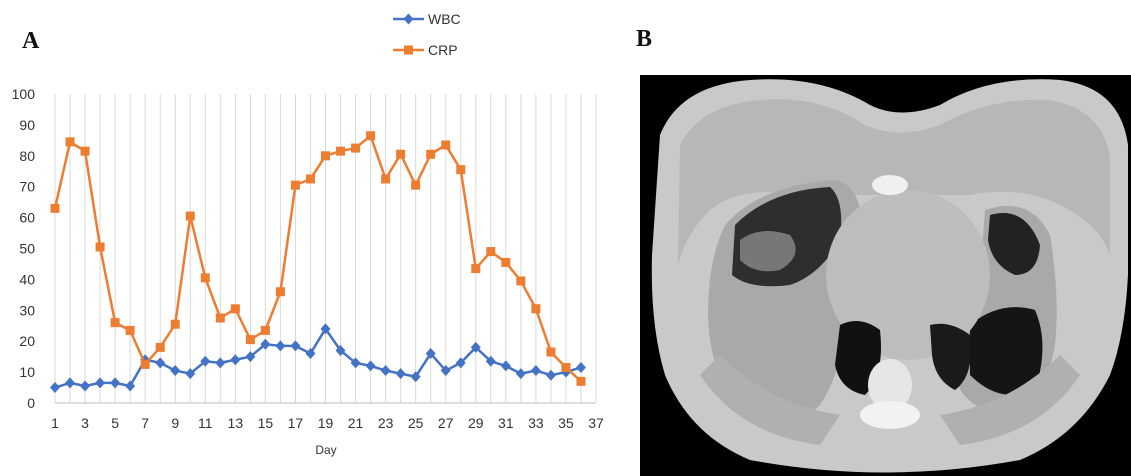  What do you see at coordinates (31, 41) in the screenshot?
I see `panel-label-a: A` at bounding box center [31, 41].